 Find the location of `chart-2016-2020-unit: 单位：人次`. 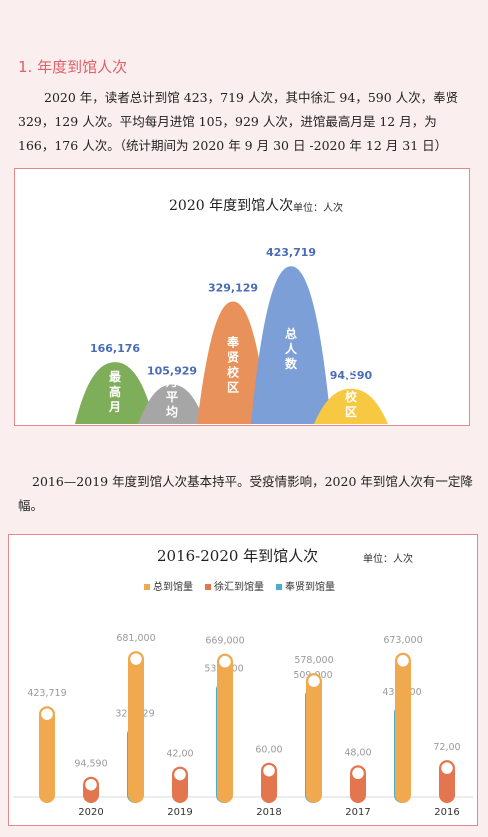

chart-2016-2020-unit: 单位：人次 is located at coordinates (388, 559).